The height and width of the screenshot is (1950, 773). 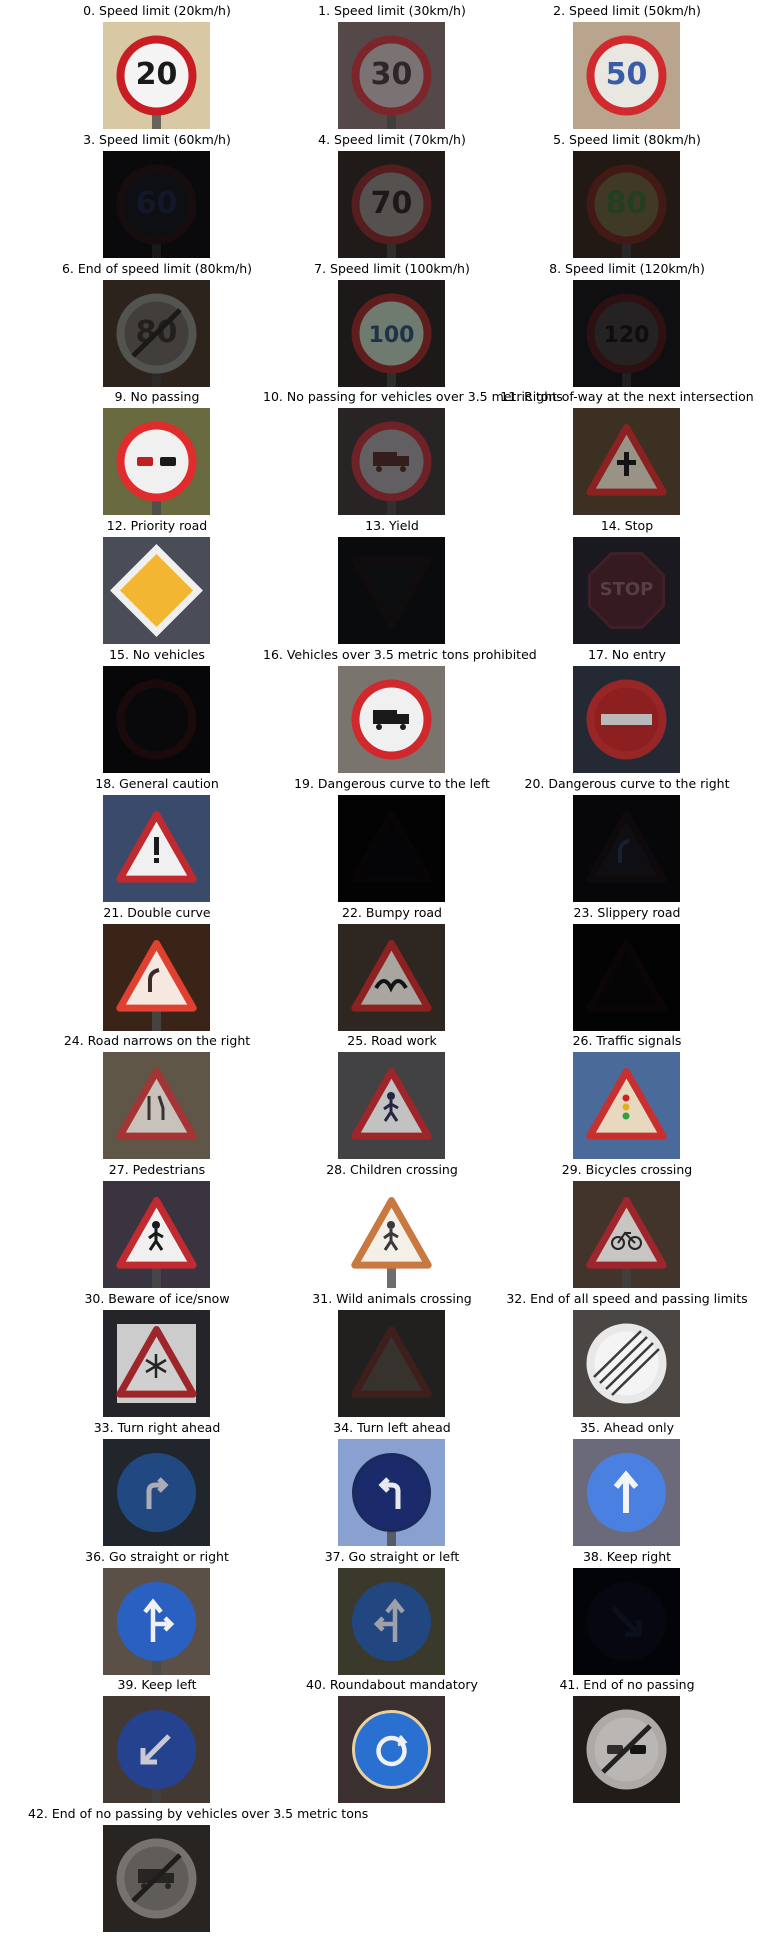 What do you see at coordinates (626, 204) in the screenshot?
I see `sign-image: 80` at bounding box center [626, 204].